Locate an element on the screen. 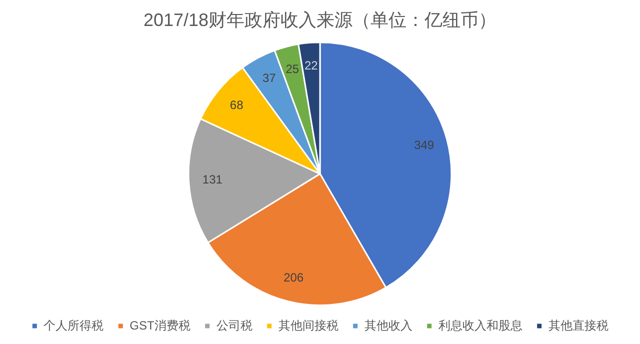 The width and height of the screenshot is (640, 344). data-label: 68 is located at coordinates (237, 105).